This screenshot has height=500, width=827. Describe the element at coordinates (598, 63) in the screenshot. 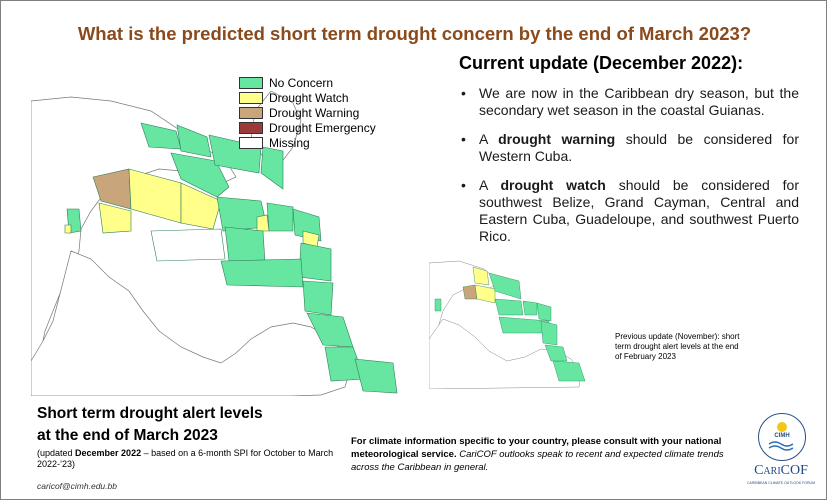

I see `current-update-heading-text: Current update (December 2022)` at that location.